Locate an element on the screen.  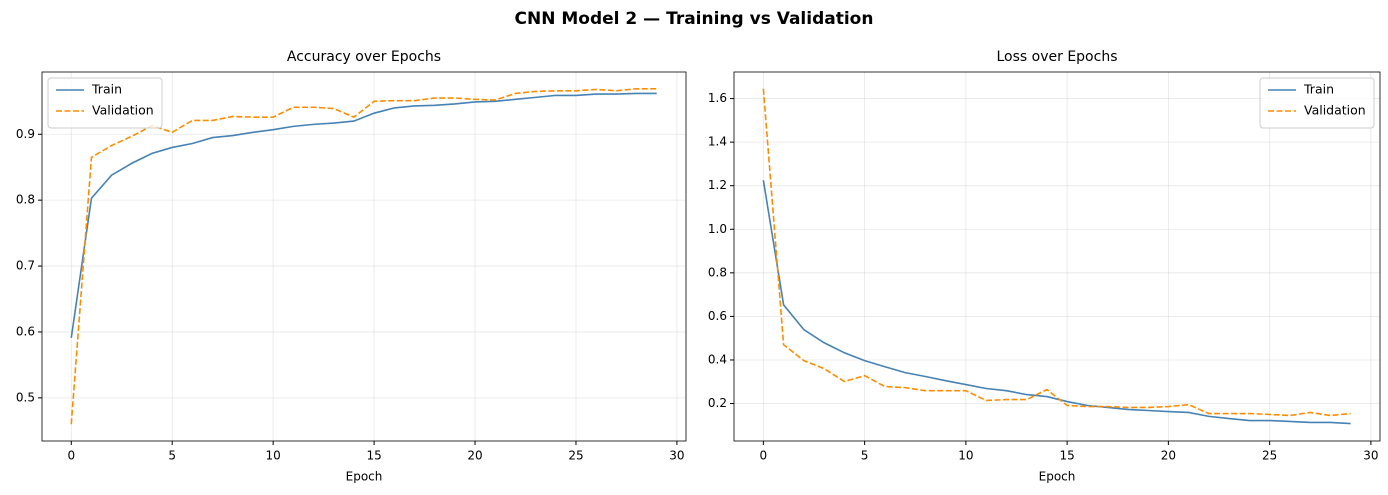
figure-title: CNN Model 2 — Training vs Validation is located at coordinates (694, 19).